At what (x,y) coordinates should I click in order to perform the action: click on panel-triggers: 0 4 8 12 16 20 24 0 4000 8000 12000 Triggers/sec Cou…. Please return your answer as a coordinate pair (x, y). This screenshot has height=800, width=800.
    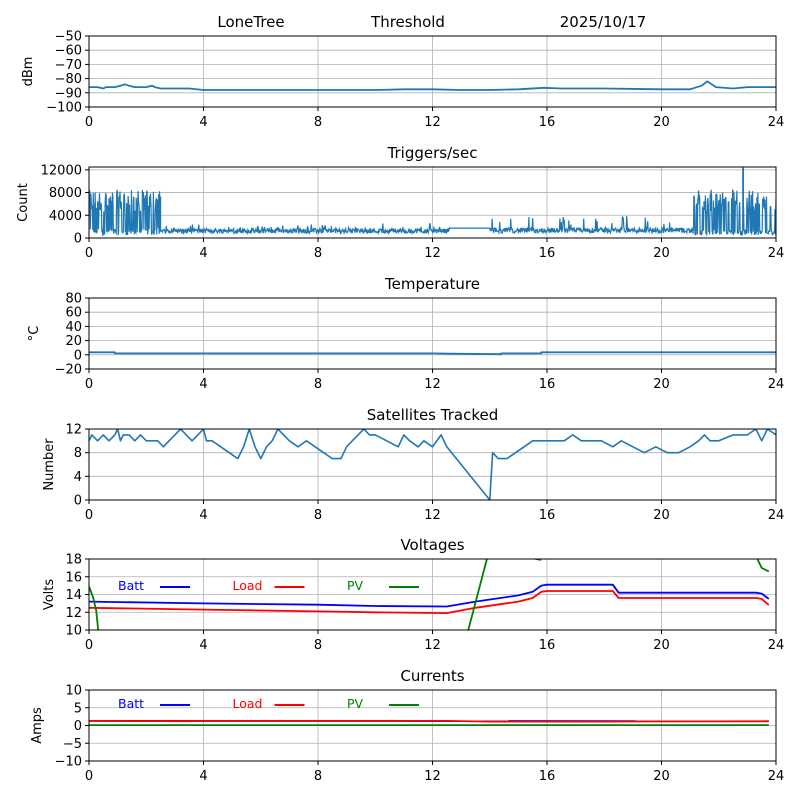
    Looking at the image, I should click on (400, 202).